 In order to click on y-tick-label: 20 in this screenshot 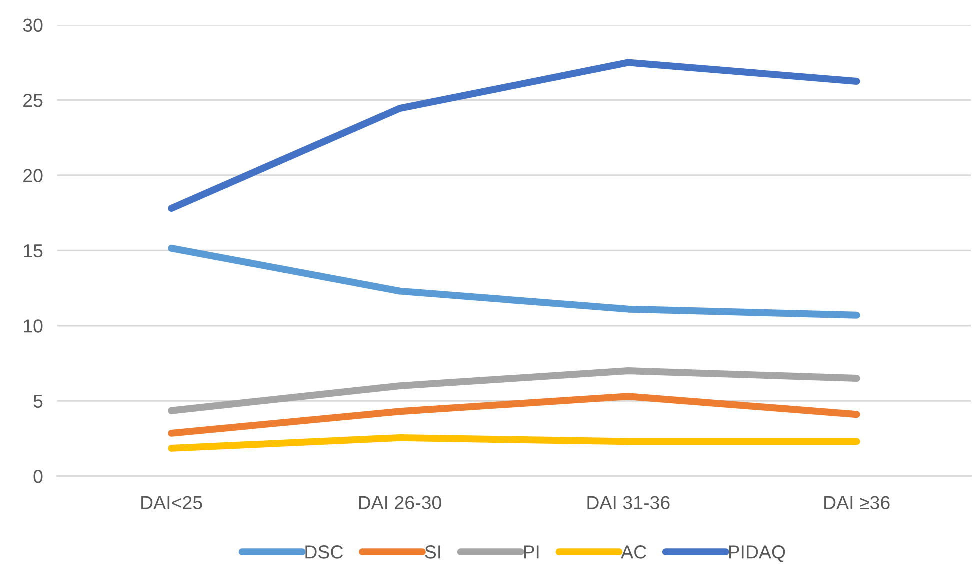, I will do `click(33, 175)`.